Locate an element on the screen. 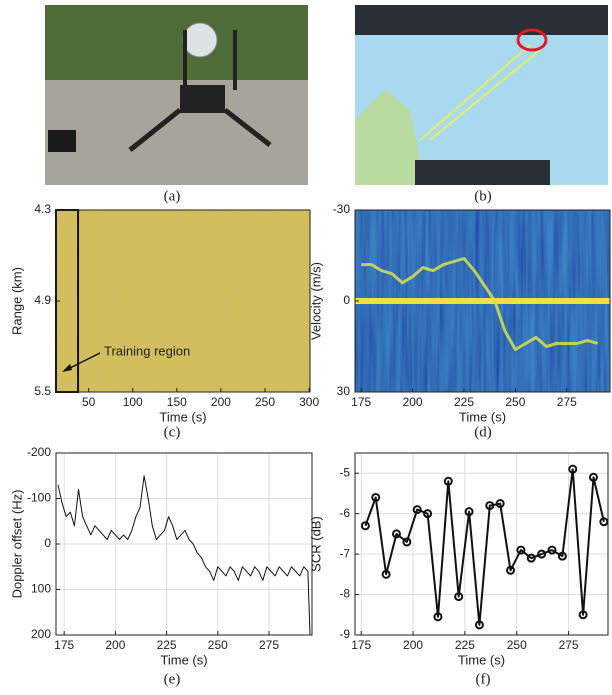 The height and width of the screenshot is (695, 612). y-tick-label: 4.3 is located at coordinates (42, 209).